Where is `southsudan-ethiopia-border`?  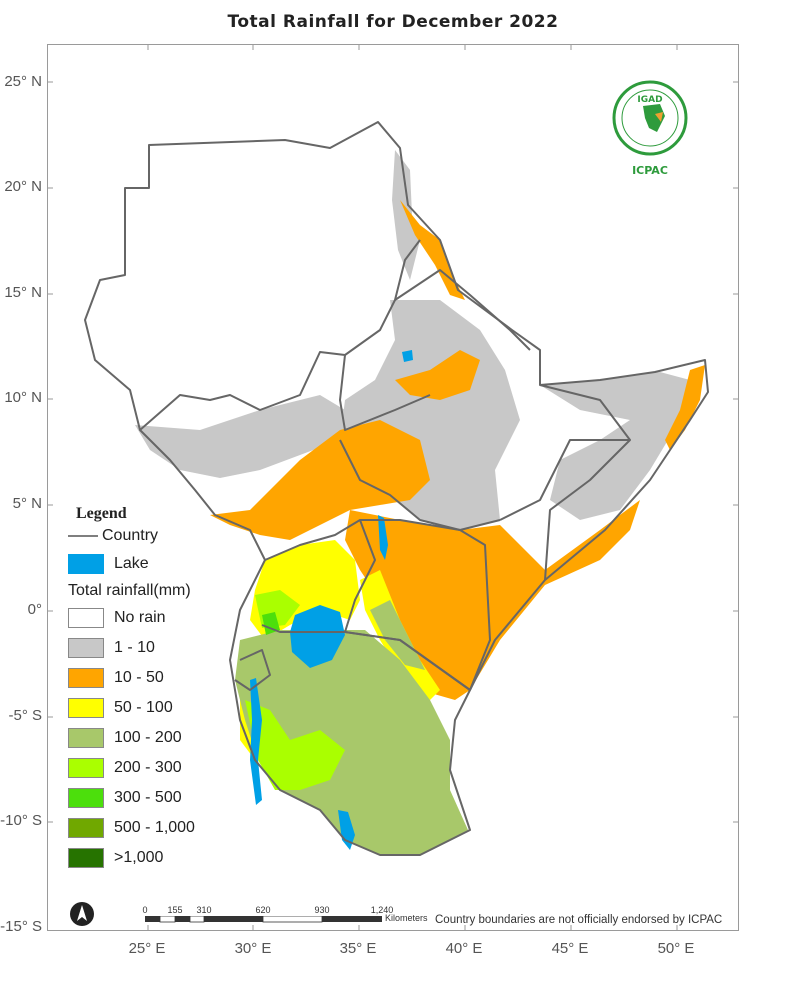 southsudan-ethiopia-border is located at coordinates (420, 485).